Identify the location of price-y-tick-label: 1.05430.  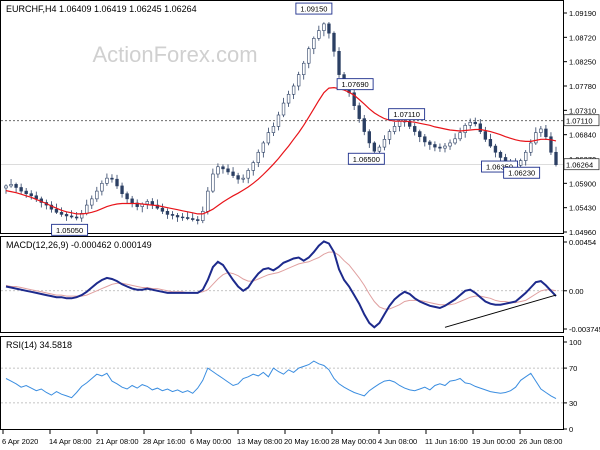
(582, 208).